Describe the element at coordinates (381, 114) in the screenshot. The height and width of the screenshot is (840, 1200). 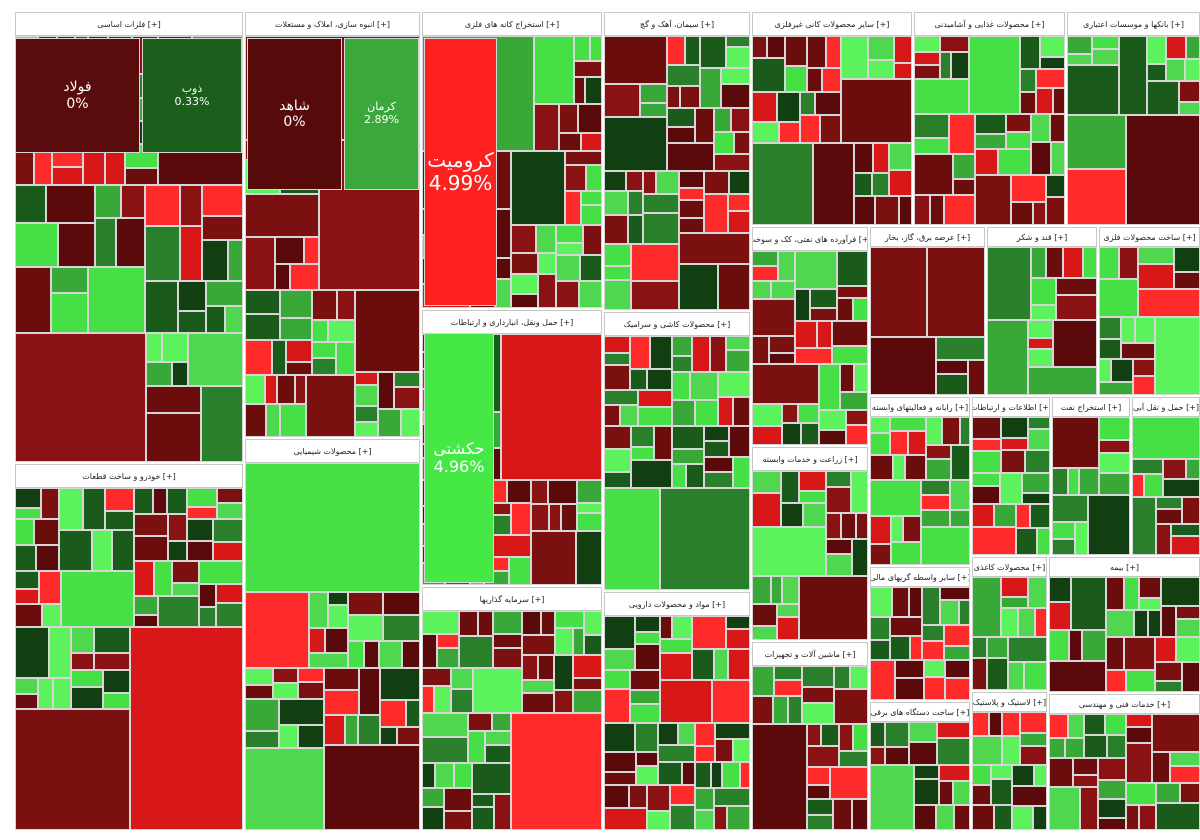
I see `stock-tile-labeled: کرمان 2.89%` at that location.